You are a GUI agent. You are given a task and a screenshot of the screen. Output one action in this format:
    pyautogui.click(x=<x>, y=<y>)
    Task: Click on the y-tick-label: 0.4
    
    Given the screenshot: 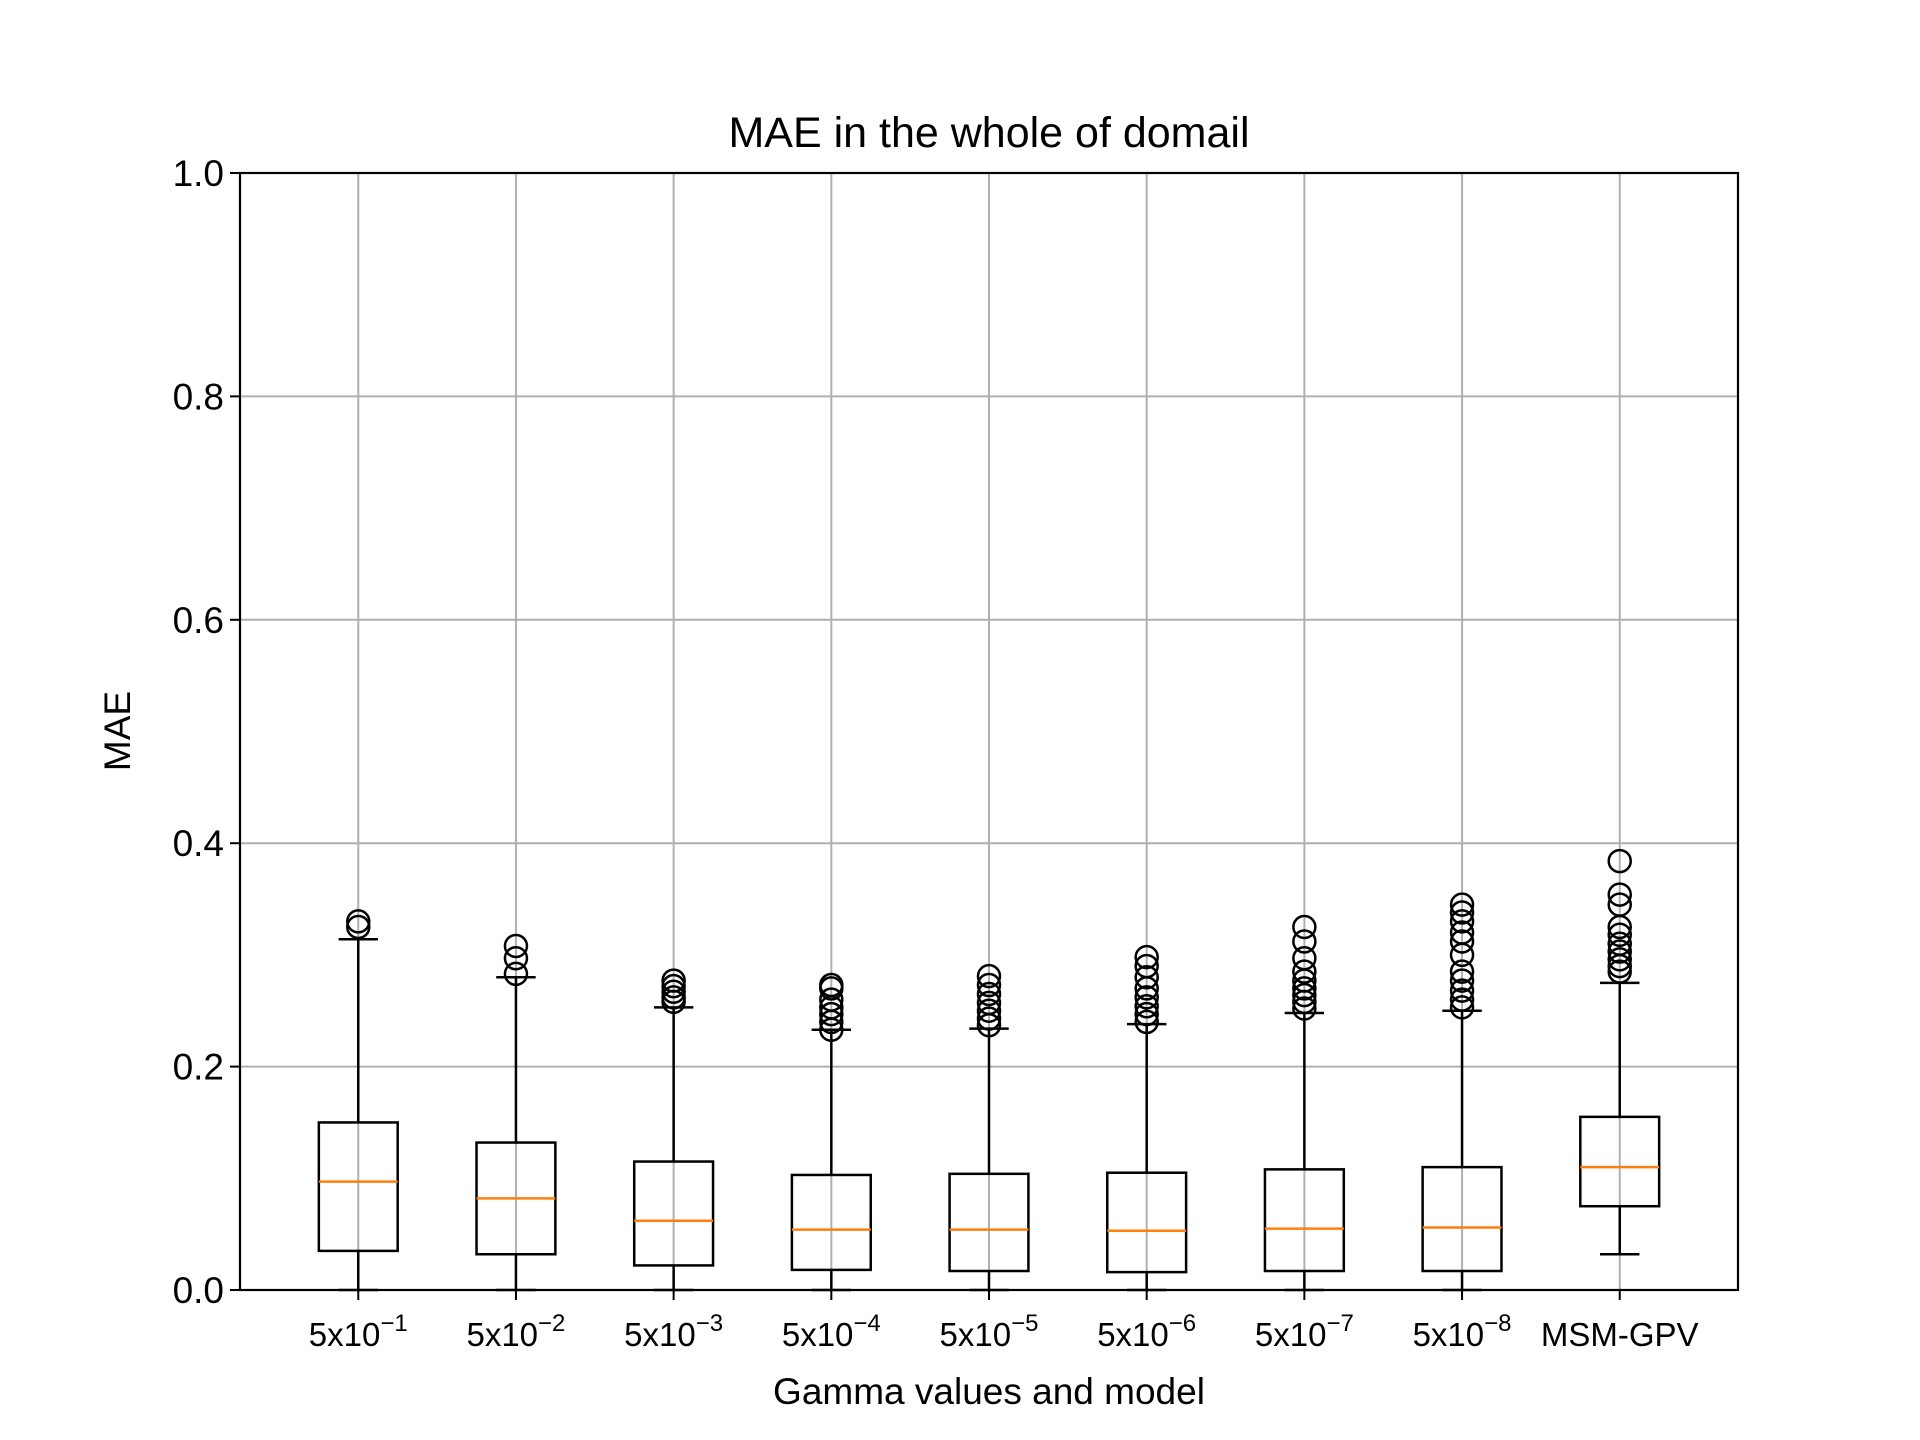 What is the action you would take?
    pyautogui.click(x=198, y=843)
    